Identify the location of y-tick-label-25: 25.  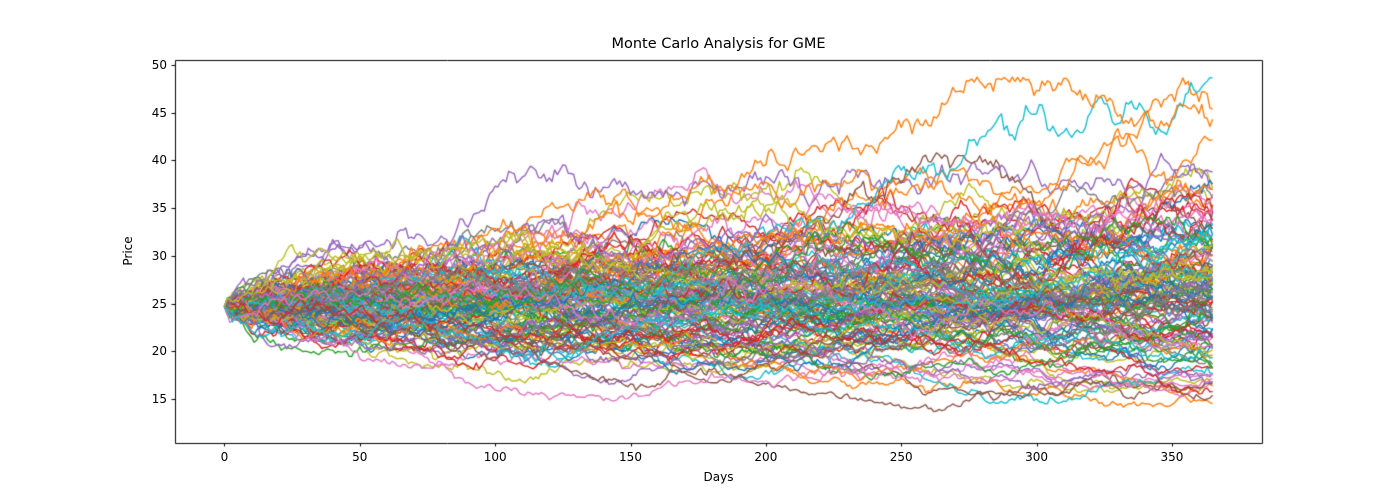
(159, 303).